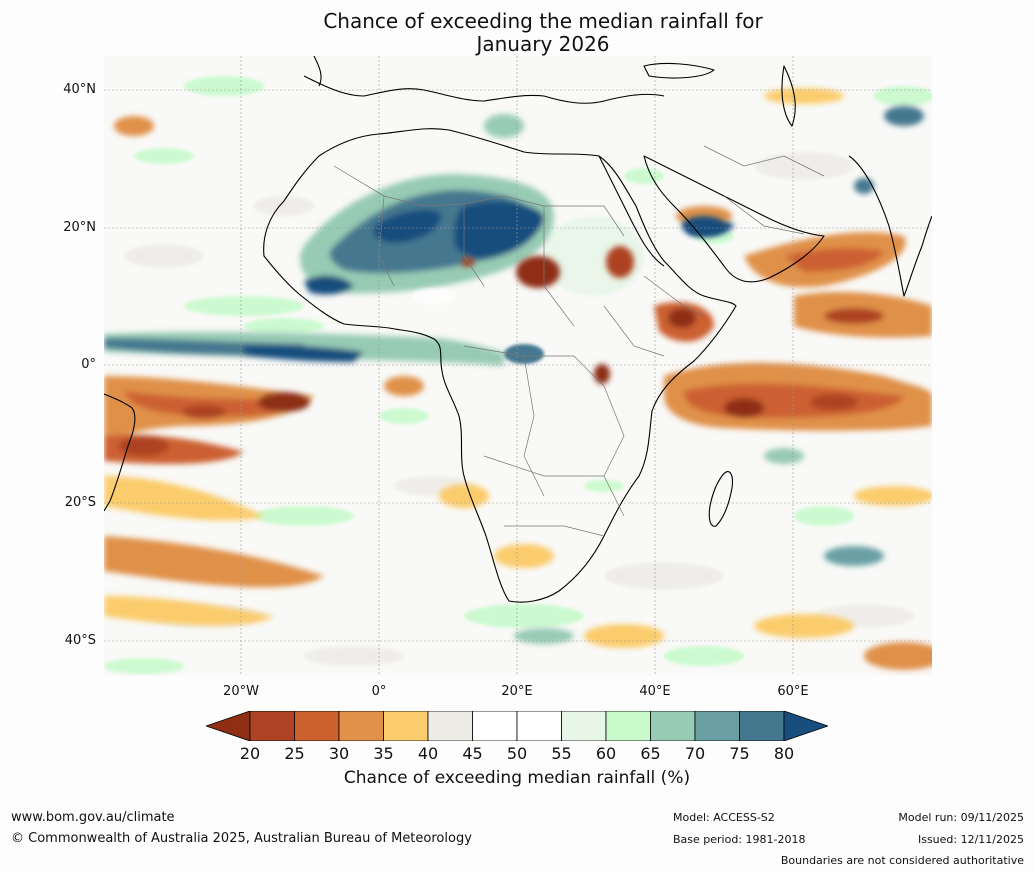 Image resolution: width=1035 pixels, height=873 pixels. Describe the element at coordinates (228, 726) in the screenshot. I see `colorbar-extend-low` at that location.